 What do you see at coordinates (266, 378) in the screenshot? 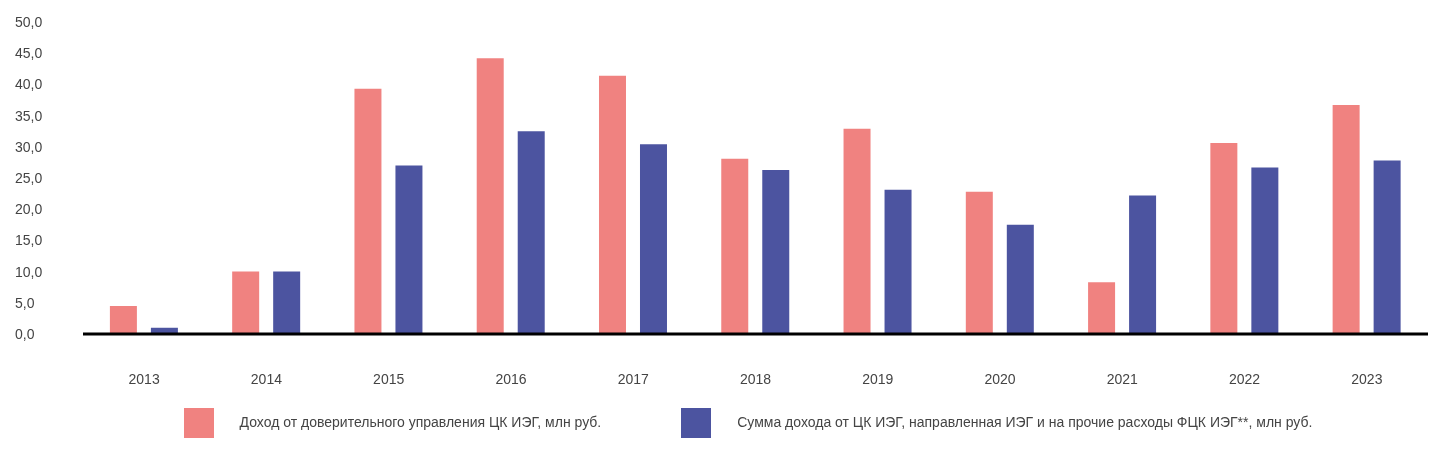
I see `x-tick-label: 2014` at bounding box center [266, 378].